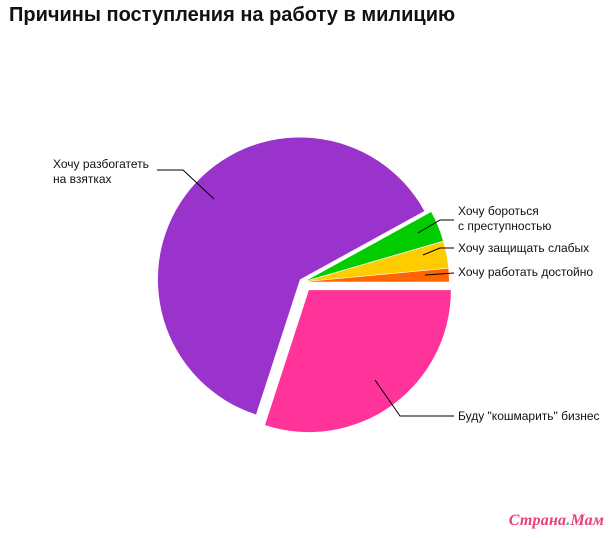 The width and height of the screenshot is (610, 538). What do you see at coordinates (101, 171) in the screenshot?
I see `slice-label-2: Хочу разбогатеть на взятках` at bounding box center [101, 171].